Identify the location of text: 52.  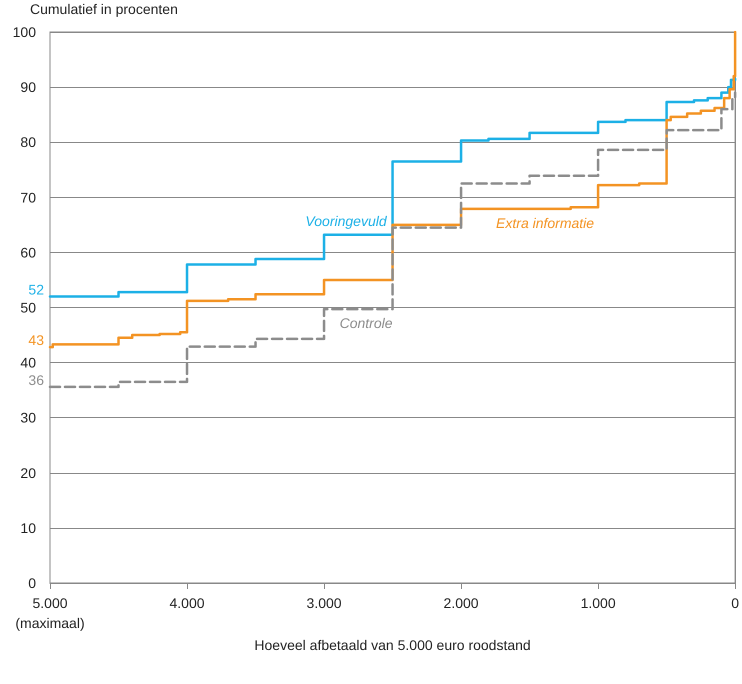
(36, 289).